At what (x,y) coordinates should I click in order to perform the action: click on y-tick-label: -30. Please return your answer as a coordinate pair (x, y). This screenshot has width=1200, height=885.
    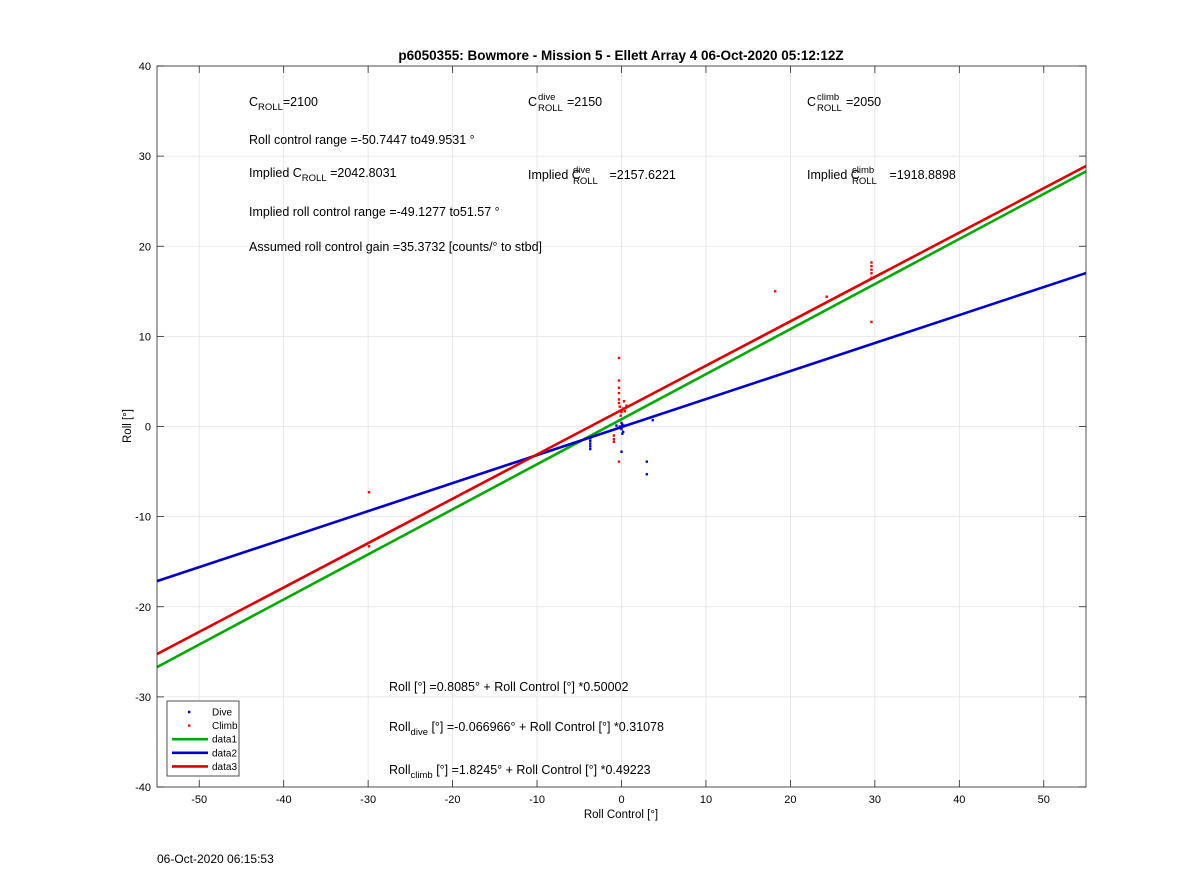
    Looking at the image, I should click on (143, 698).